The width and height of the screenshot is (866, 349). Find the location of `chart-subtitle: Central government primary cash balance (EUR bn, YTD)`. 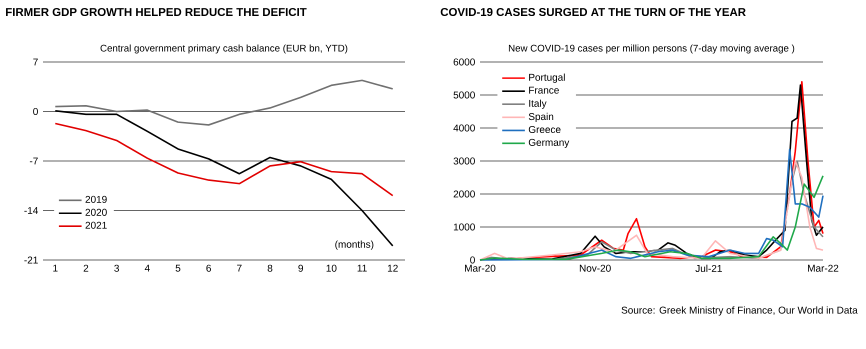

chart-subtitle: Central government primary cash balance (EUR bn, YTD) is located at coordinates (224, 49).